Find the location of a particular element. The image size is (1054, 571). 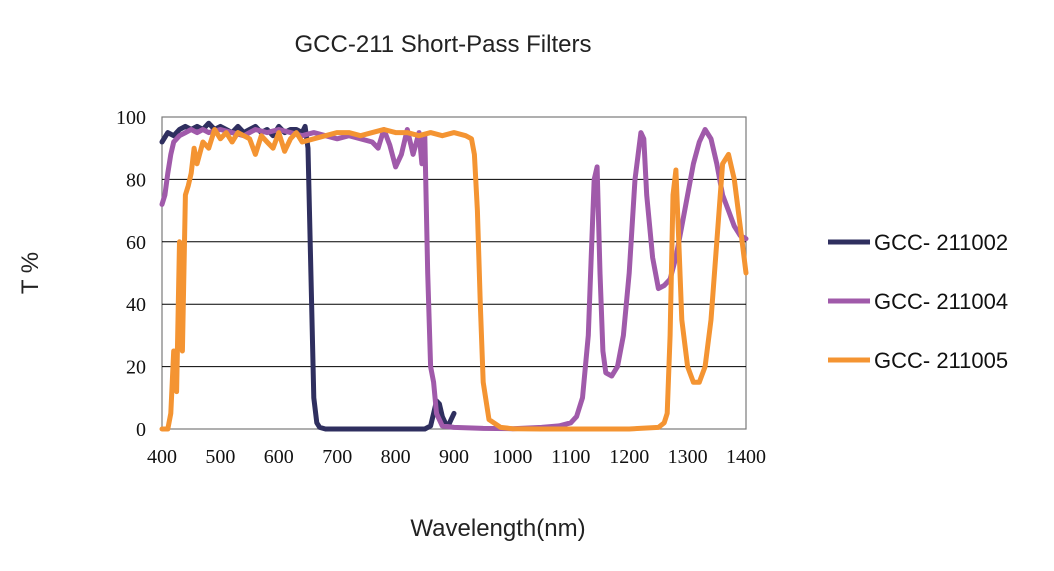

legend-label: GCC- 211004 is located at coordinates (941, 301).